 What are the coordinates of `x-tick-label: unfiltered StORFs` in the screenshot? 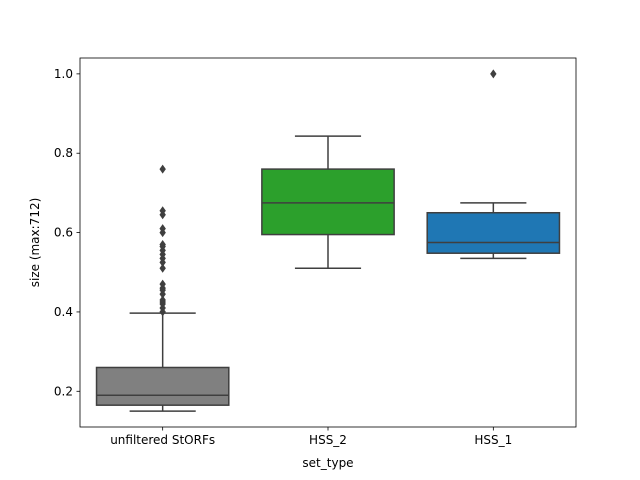 It's located at (162, 440).